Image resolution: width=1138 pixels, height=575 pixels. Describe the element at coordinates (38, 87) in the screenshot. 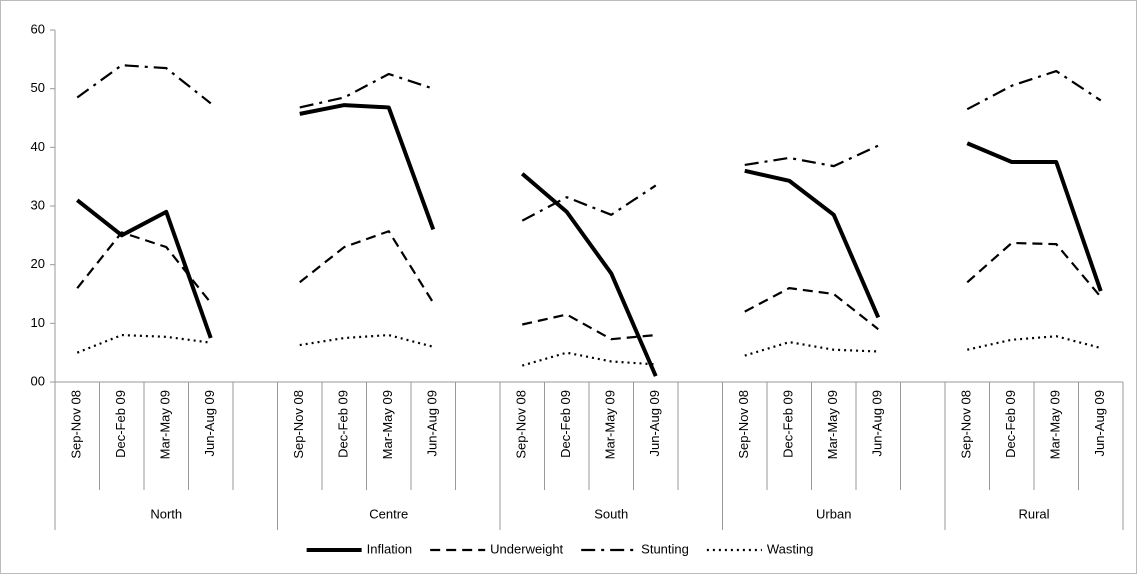

I see `y-tick-label: 50` at that location.